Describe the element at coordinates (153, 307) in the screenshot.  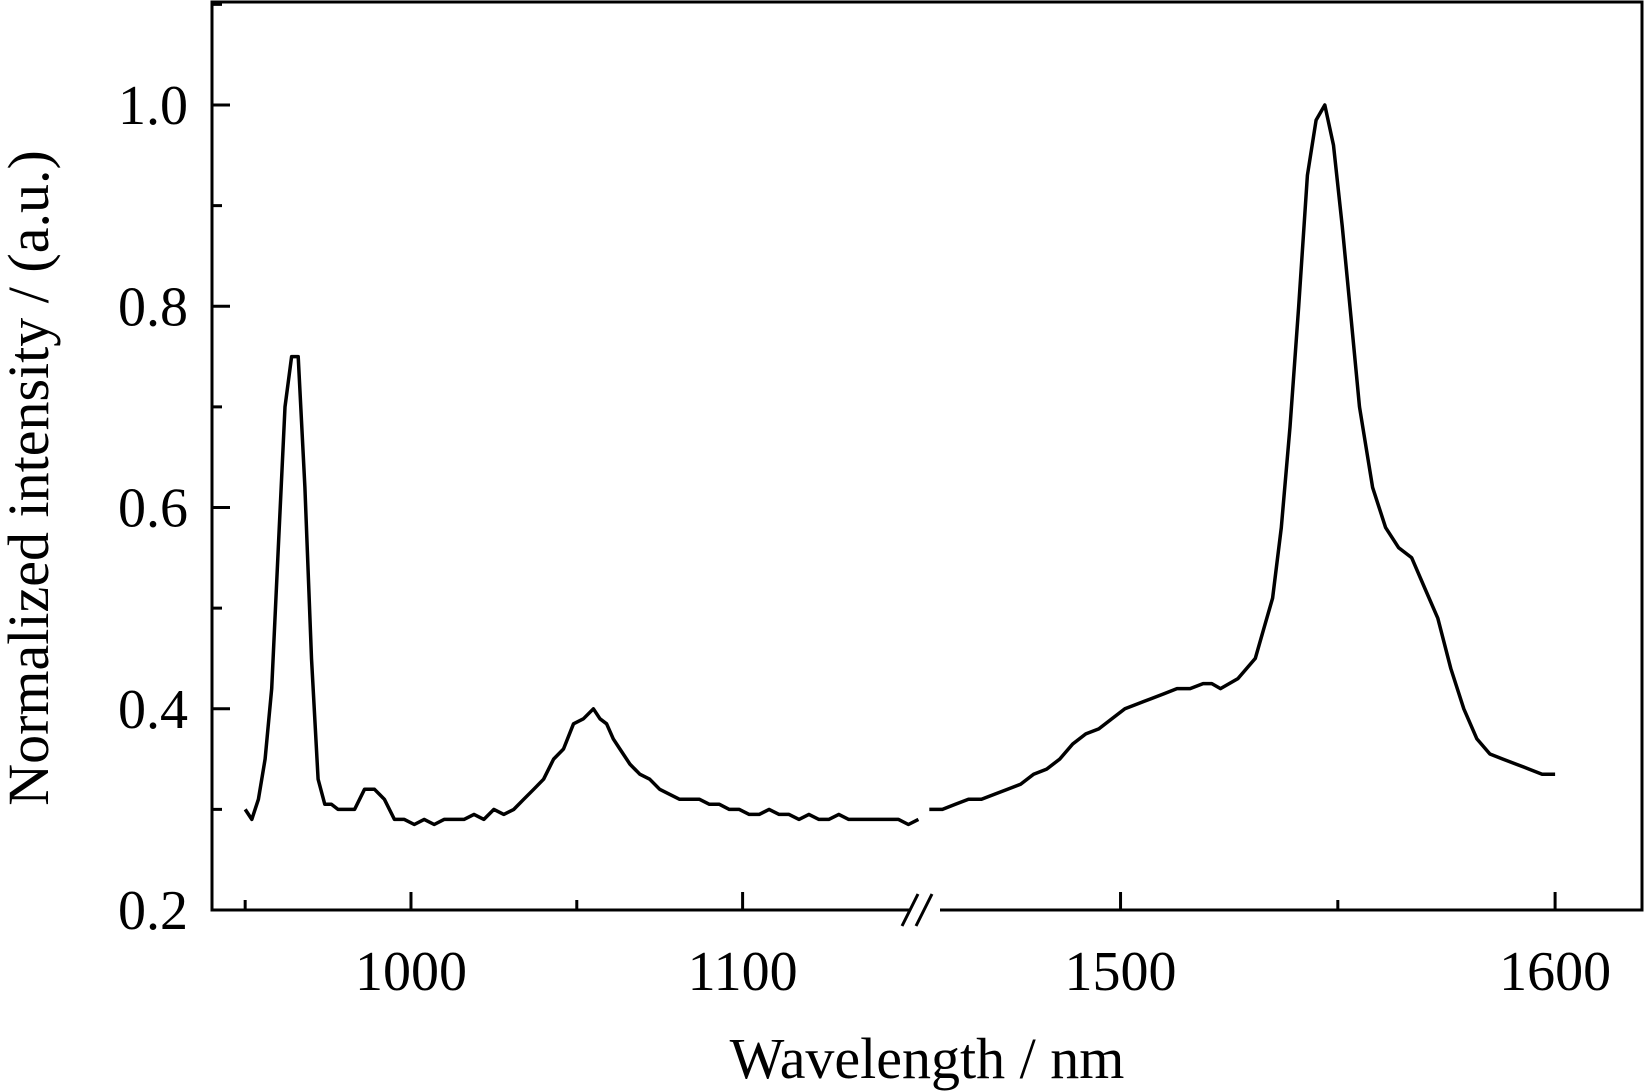
I see `y-tick-label: 0.8` at that location.